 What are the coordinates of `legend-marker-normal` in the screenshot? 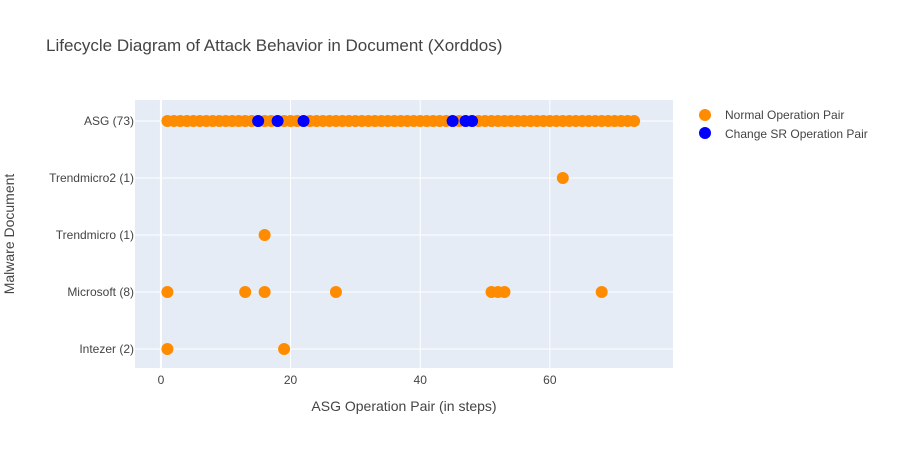 It's located at (705, 115).